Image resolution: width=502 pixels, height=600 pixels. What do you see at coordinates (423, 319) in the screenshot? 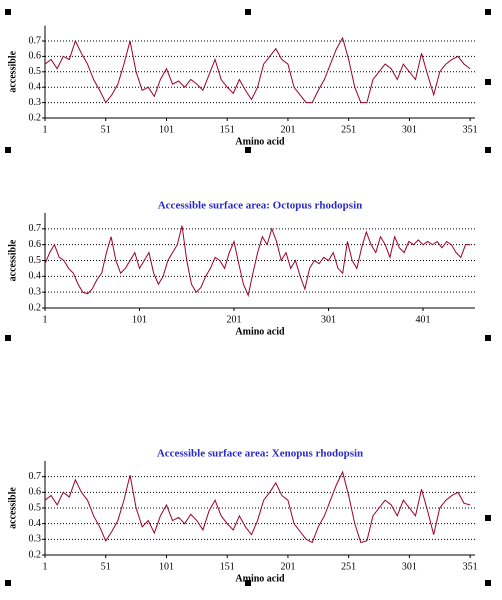
I see `x-tick-label: 401` at bounding box center [423, 319].